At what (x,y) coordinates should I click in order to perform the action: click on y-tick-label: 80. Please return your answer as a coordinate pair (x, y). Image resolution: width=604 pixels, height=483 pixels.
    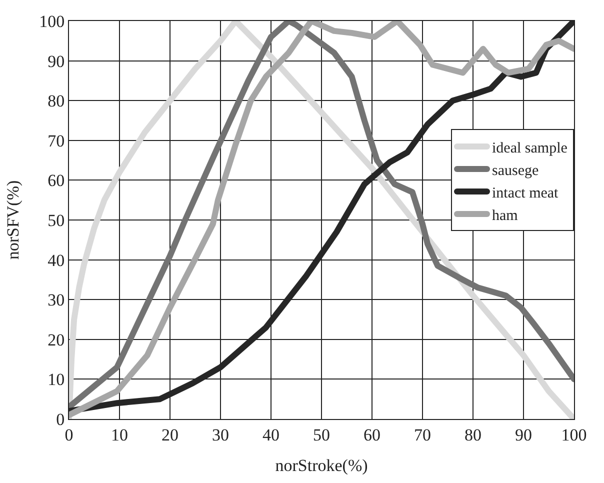
    Looking at the image, I should click on (56, 101).